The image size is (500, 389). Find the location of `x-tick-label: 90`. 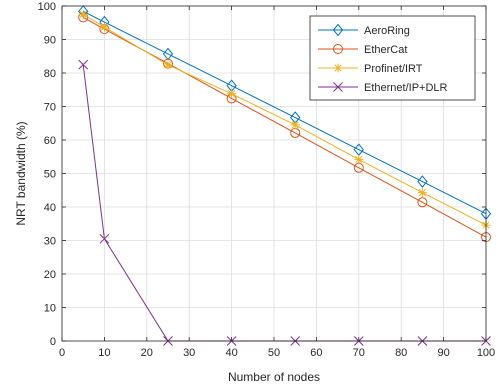

x-tick-label: 90 is located at coordinates (443, 353).